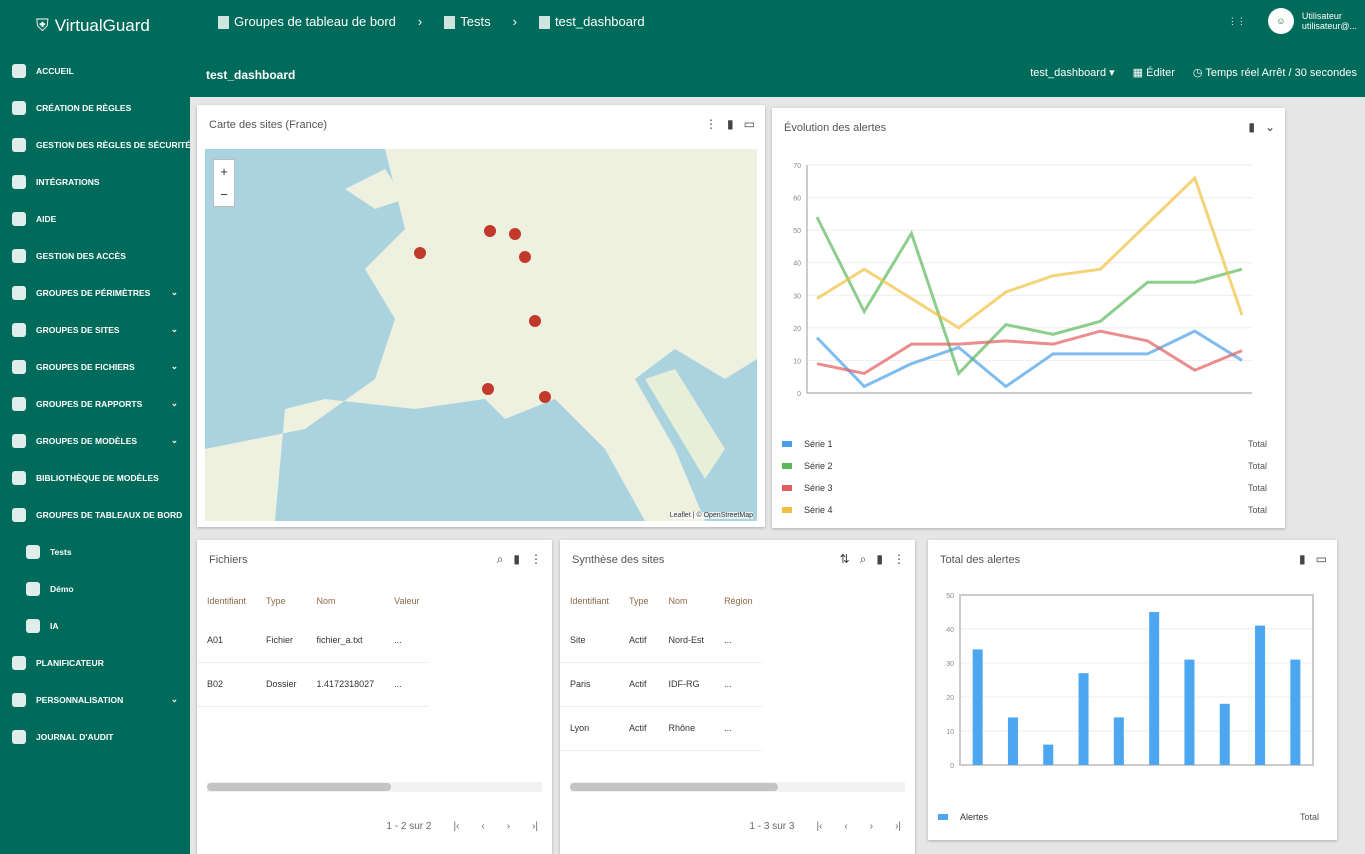 The image size is (1365, 854). What do you see at coordinates (1236, 20) in the screenshot?
I see `grid-icon: ⋮⋮` at bounding box center [1236, 20].